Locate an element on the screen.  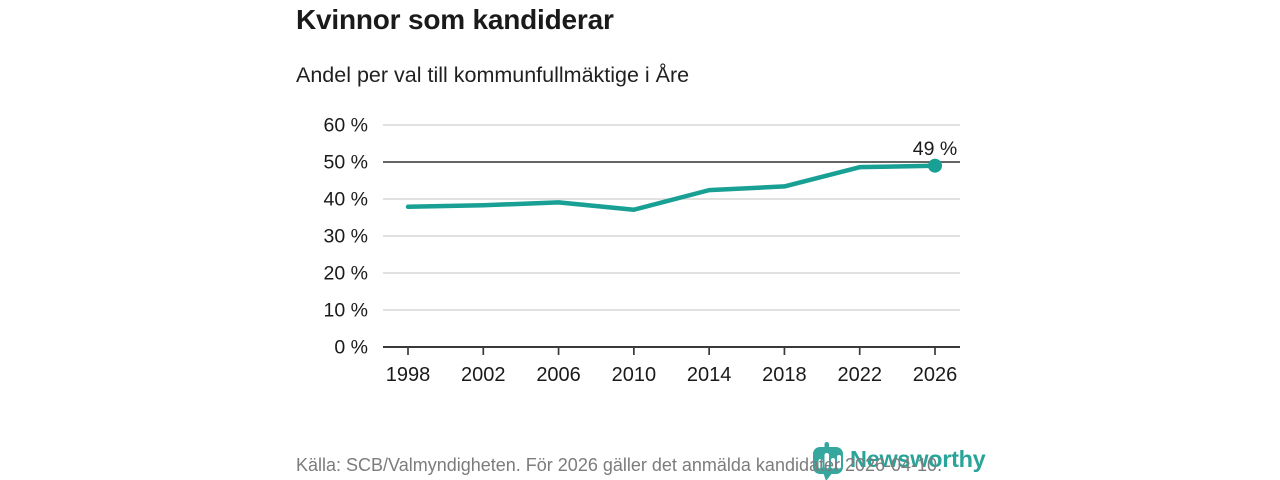
x-axis-tick-label: 2006 is located at coordinates (558, 375).